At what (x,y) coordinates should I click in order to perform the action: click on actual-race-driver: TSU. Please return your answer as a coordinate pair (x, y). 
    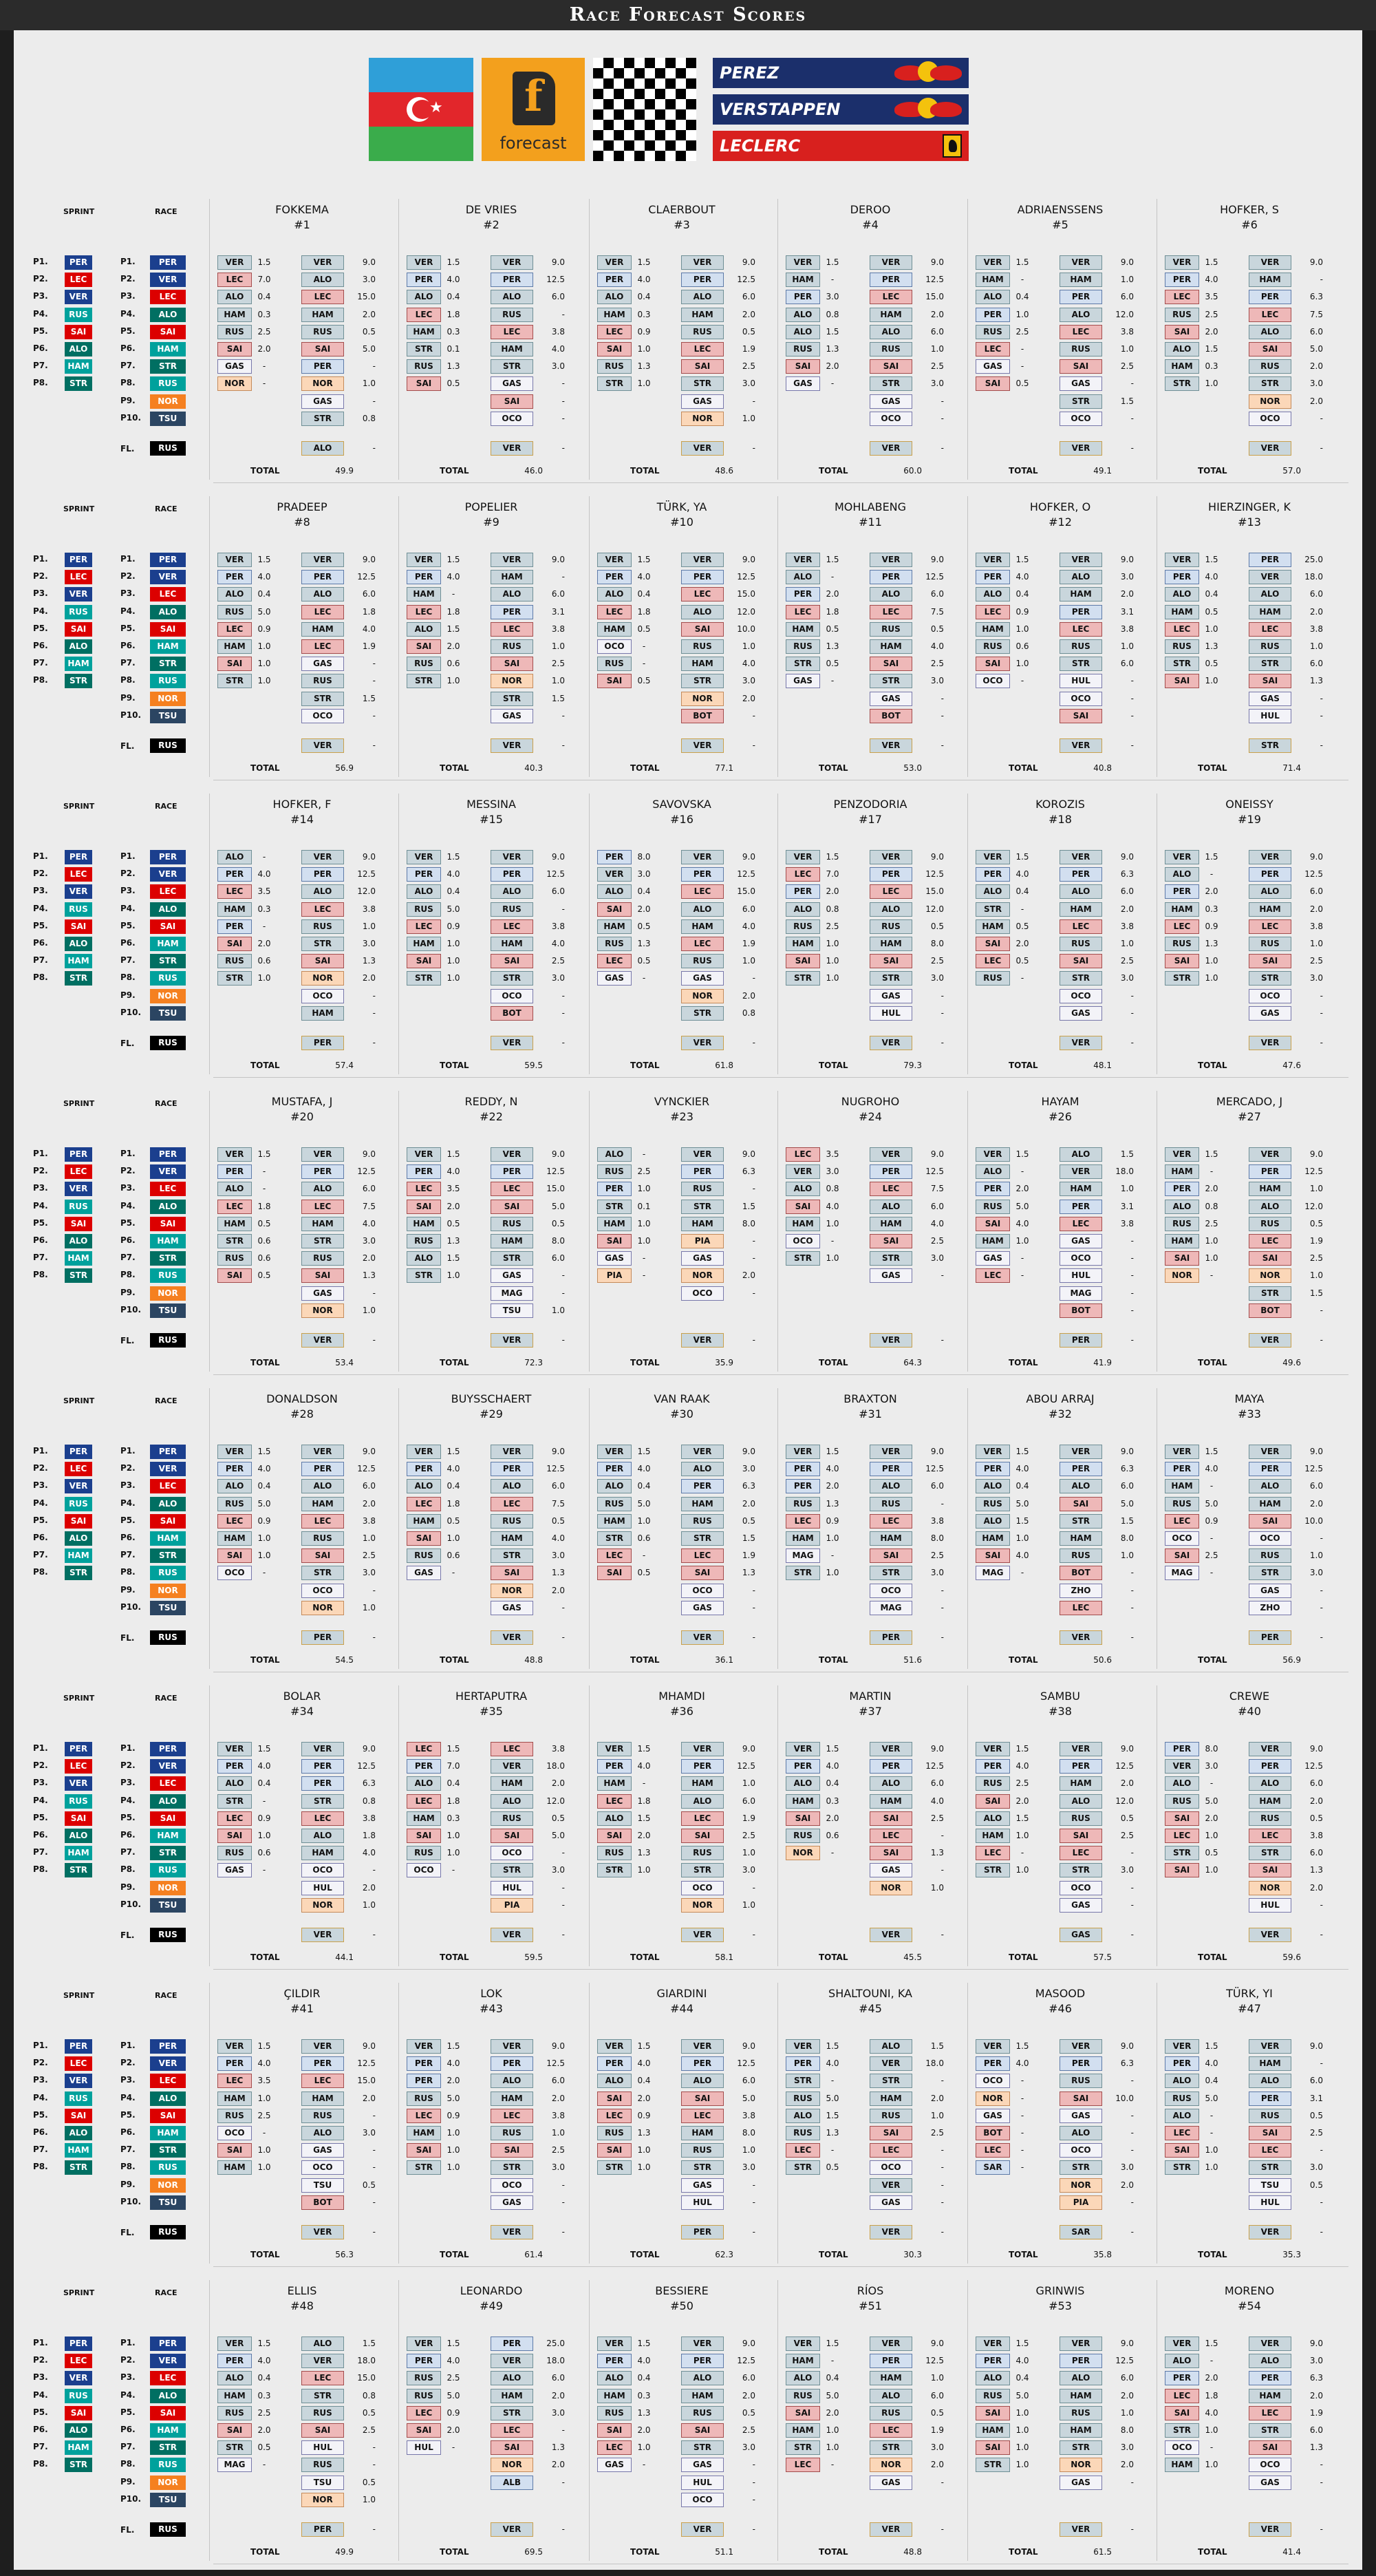
    Looking at the image, I should click on (168, 418).